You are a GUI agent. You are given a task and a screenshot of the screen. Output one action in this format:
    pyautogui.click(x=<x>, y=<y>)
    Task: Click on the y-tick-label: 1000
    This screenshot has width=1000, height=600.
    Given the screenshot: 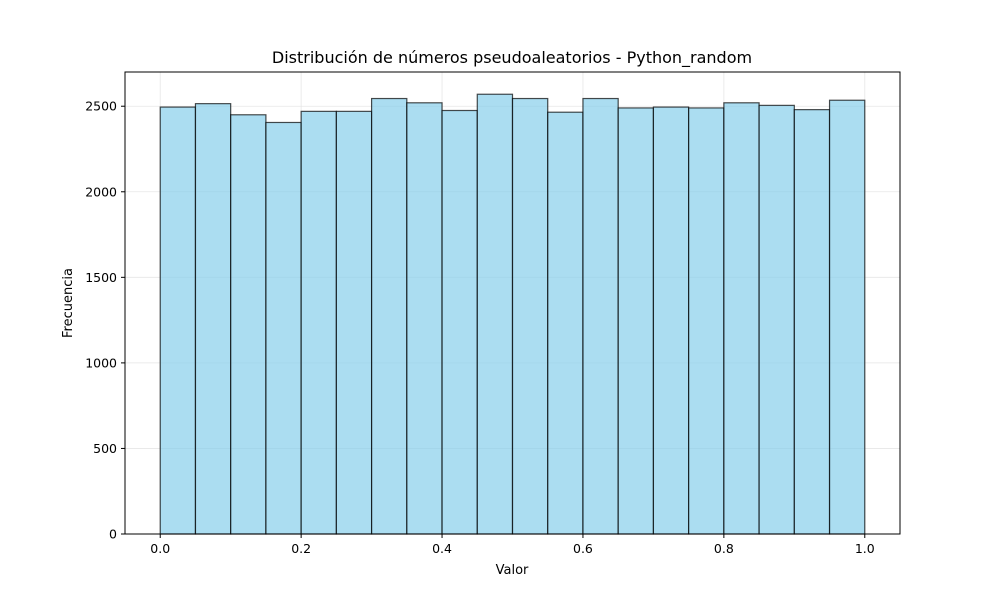 What is the action you would take?
    pyautogui.click(x=101, y=362)
    